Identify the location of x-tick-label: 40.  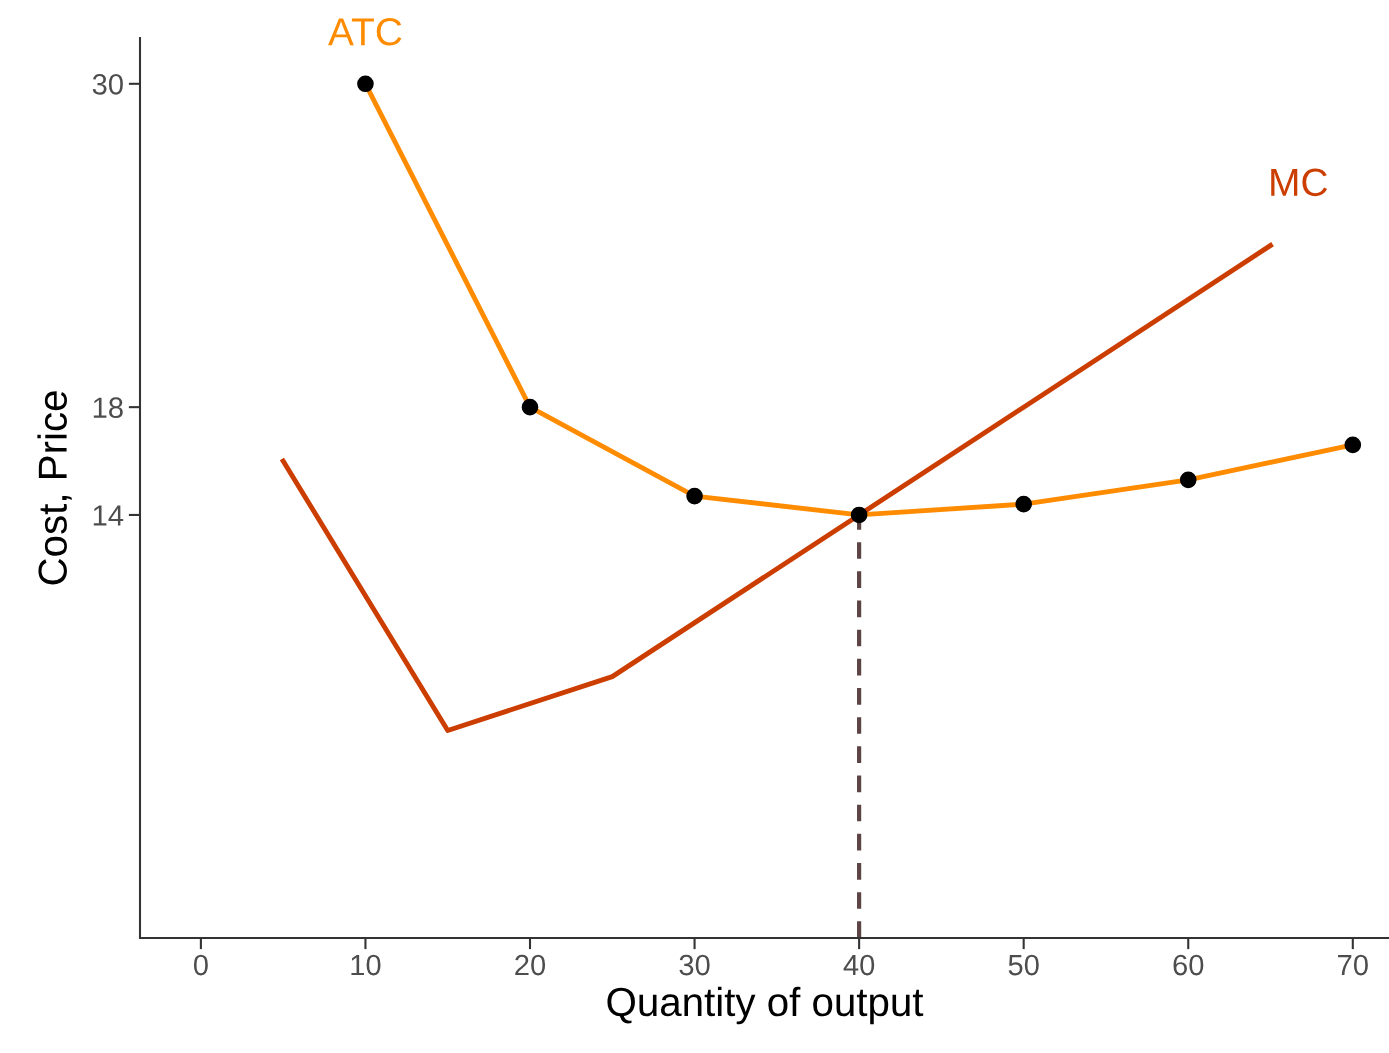
(859, 965).